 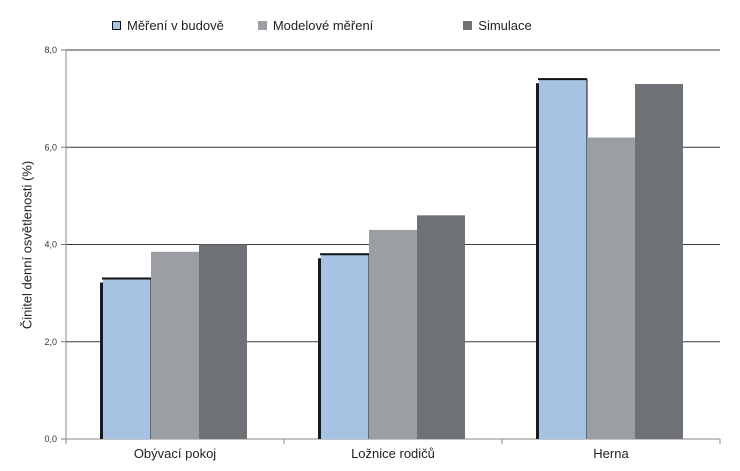 What do you see at coordinates (505, 25) in the screenshot?
I see `legend-label-2: Simulace` at bounding box center [505, 25].